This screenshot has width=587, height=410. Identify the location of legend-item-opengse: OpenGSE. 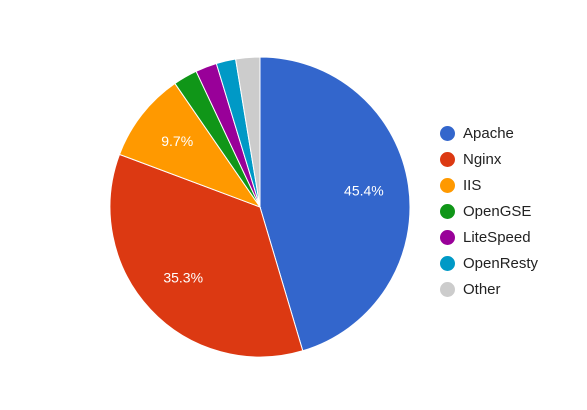
(489, 211).